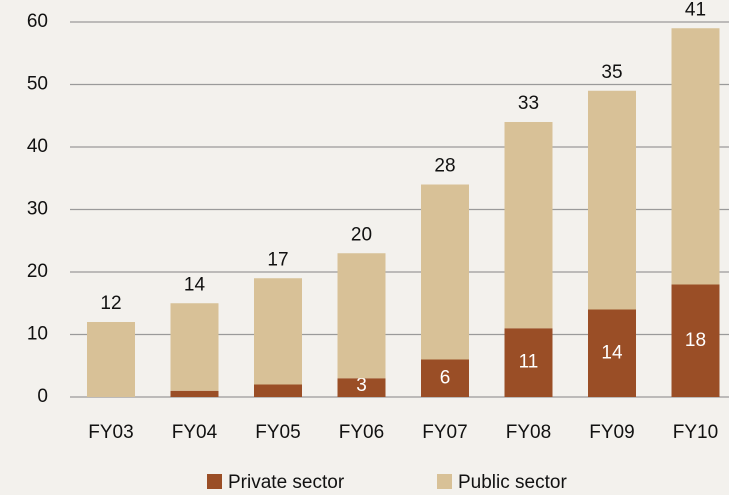 The width and height of the screenshot is (729, 495). What do you see at coordinates (37, 84) in the screenshot?
I see `y-tick-label: 50` at bounding box center [37, 84].